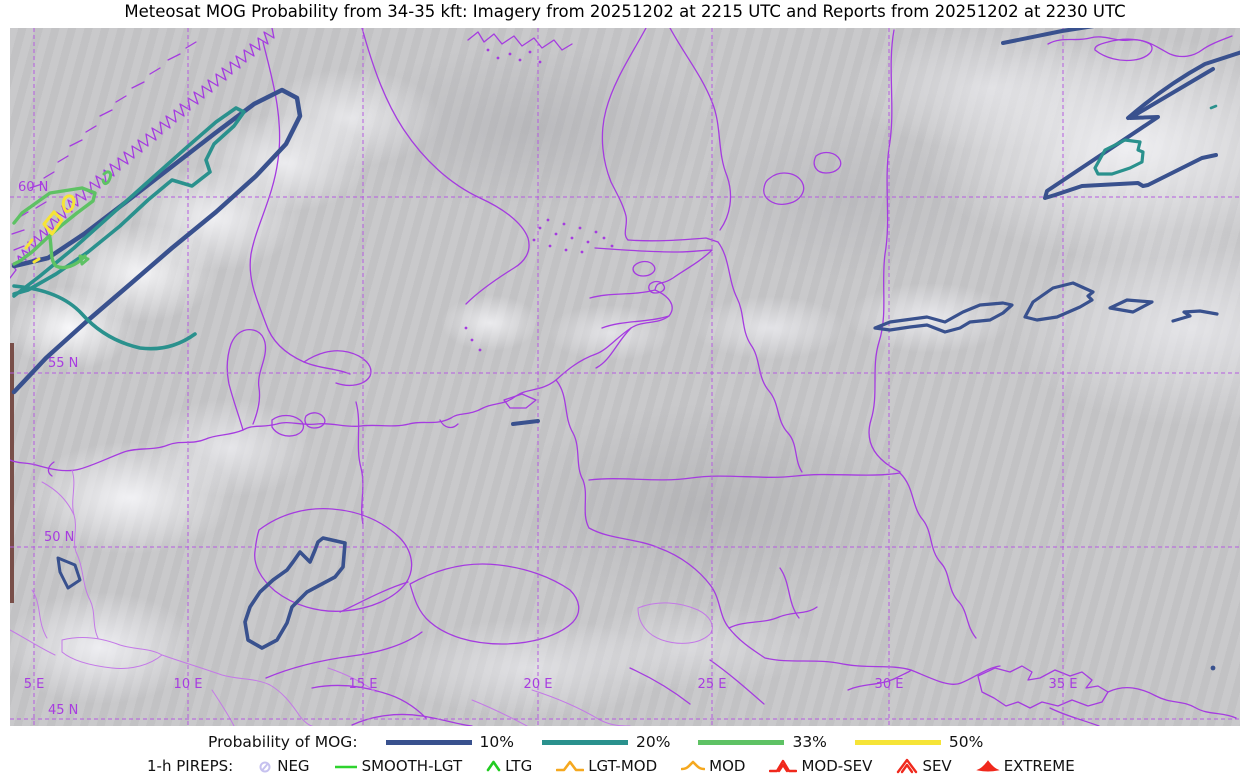 The image size is (1250, 782). Describe the element at coordinates (59, 537) in the screenshot. I see `lat-label-50n: 50 N` at that location.